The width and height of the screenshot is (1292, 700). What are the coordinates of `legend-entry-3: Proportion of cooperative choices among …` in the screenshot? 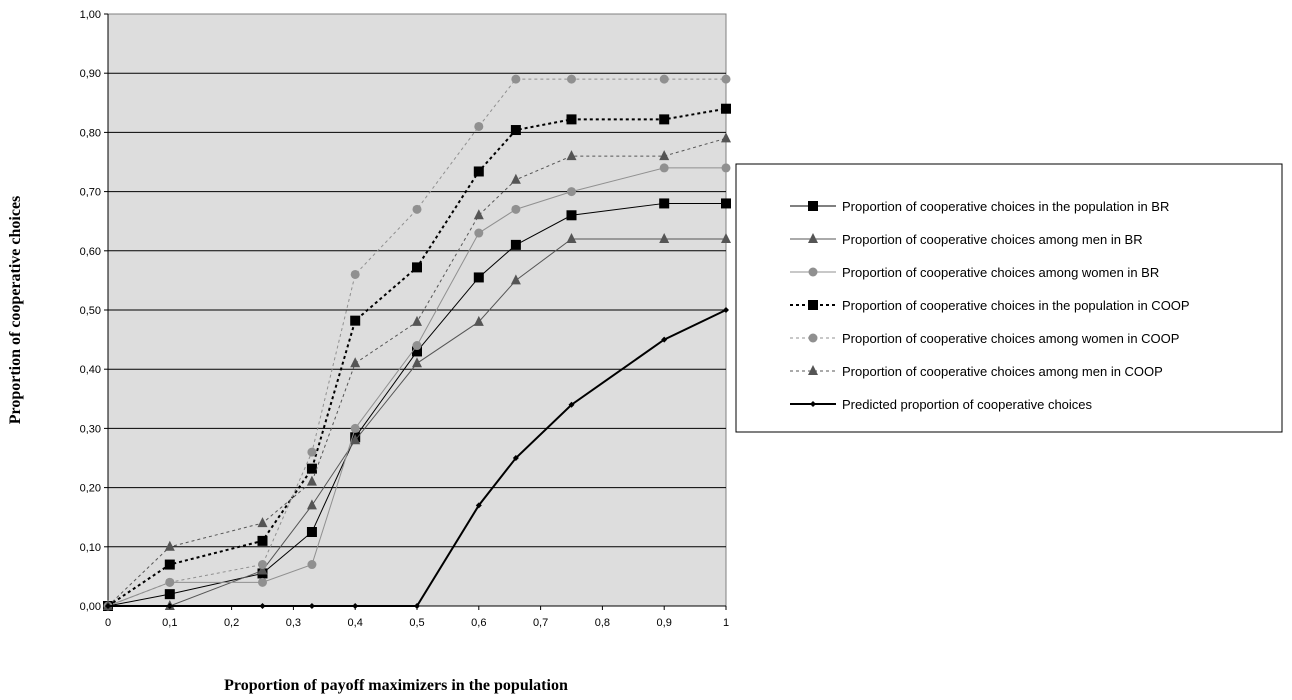 It's located at (974, 272).